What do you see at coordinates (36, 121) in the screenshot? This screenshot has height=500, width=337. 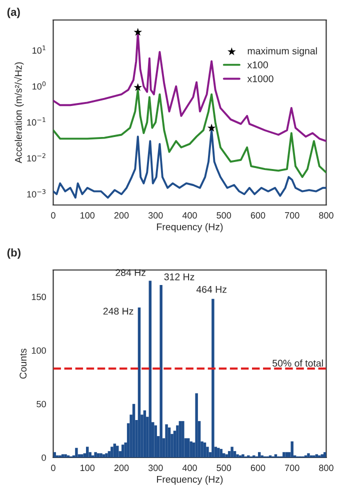 I see `y-tick-label: 10$^{−1}$` at bounding box center [36, 121].